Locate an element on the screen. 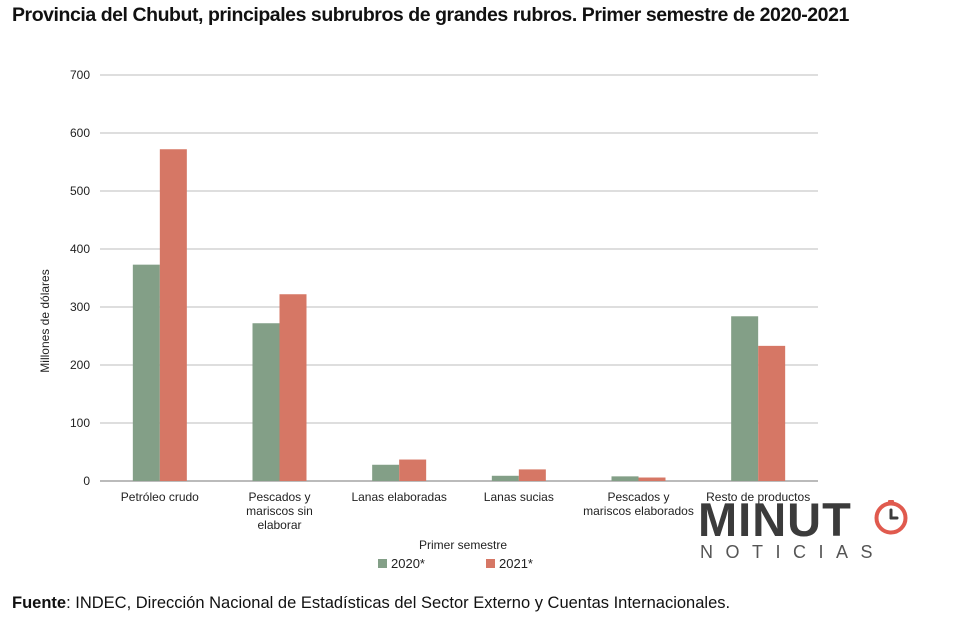  y-tick-label: 0 is located at coordinates (86, 481).